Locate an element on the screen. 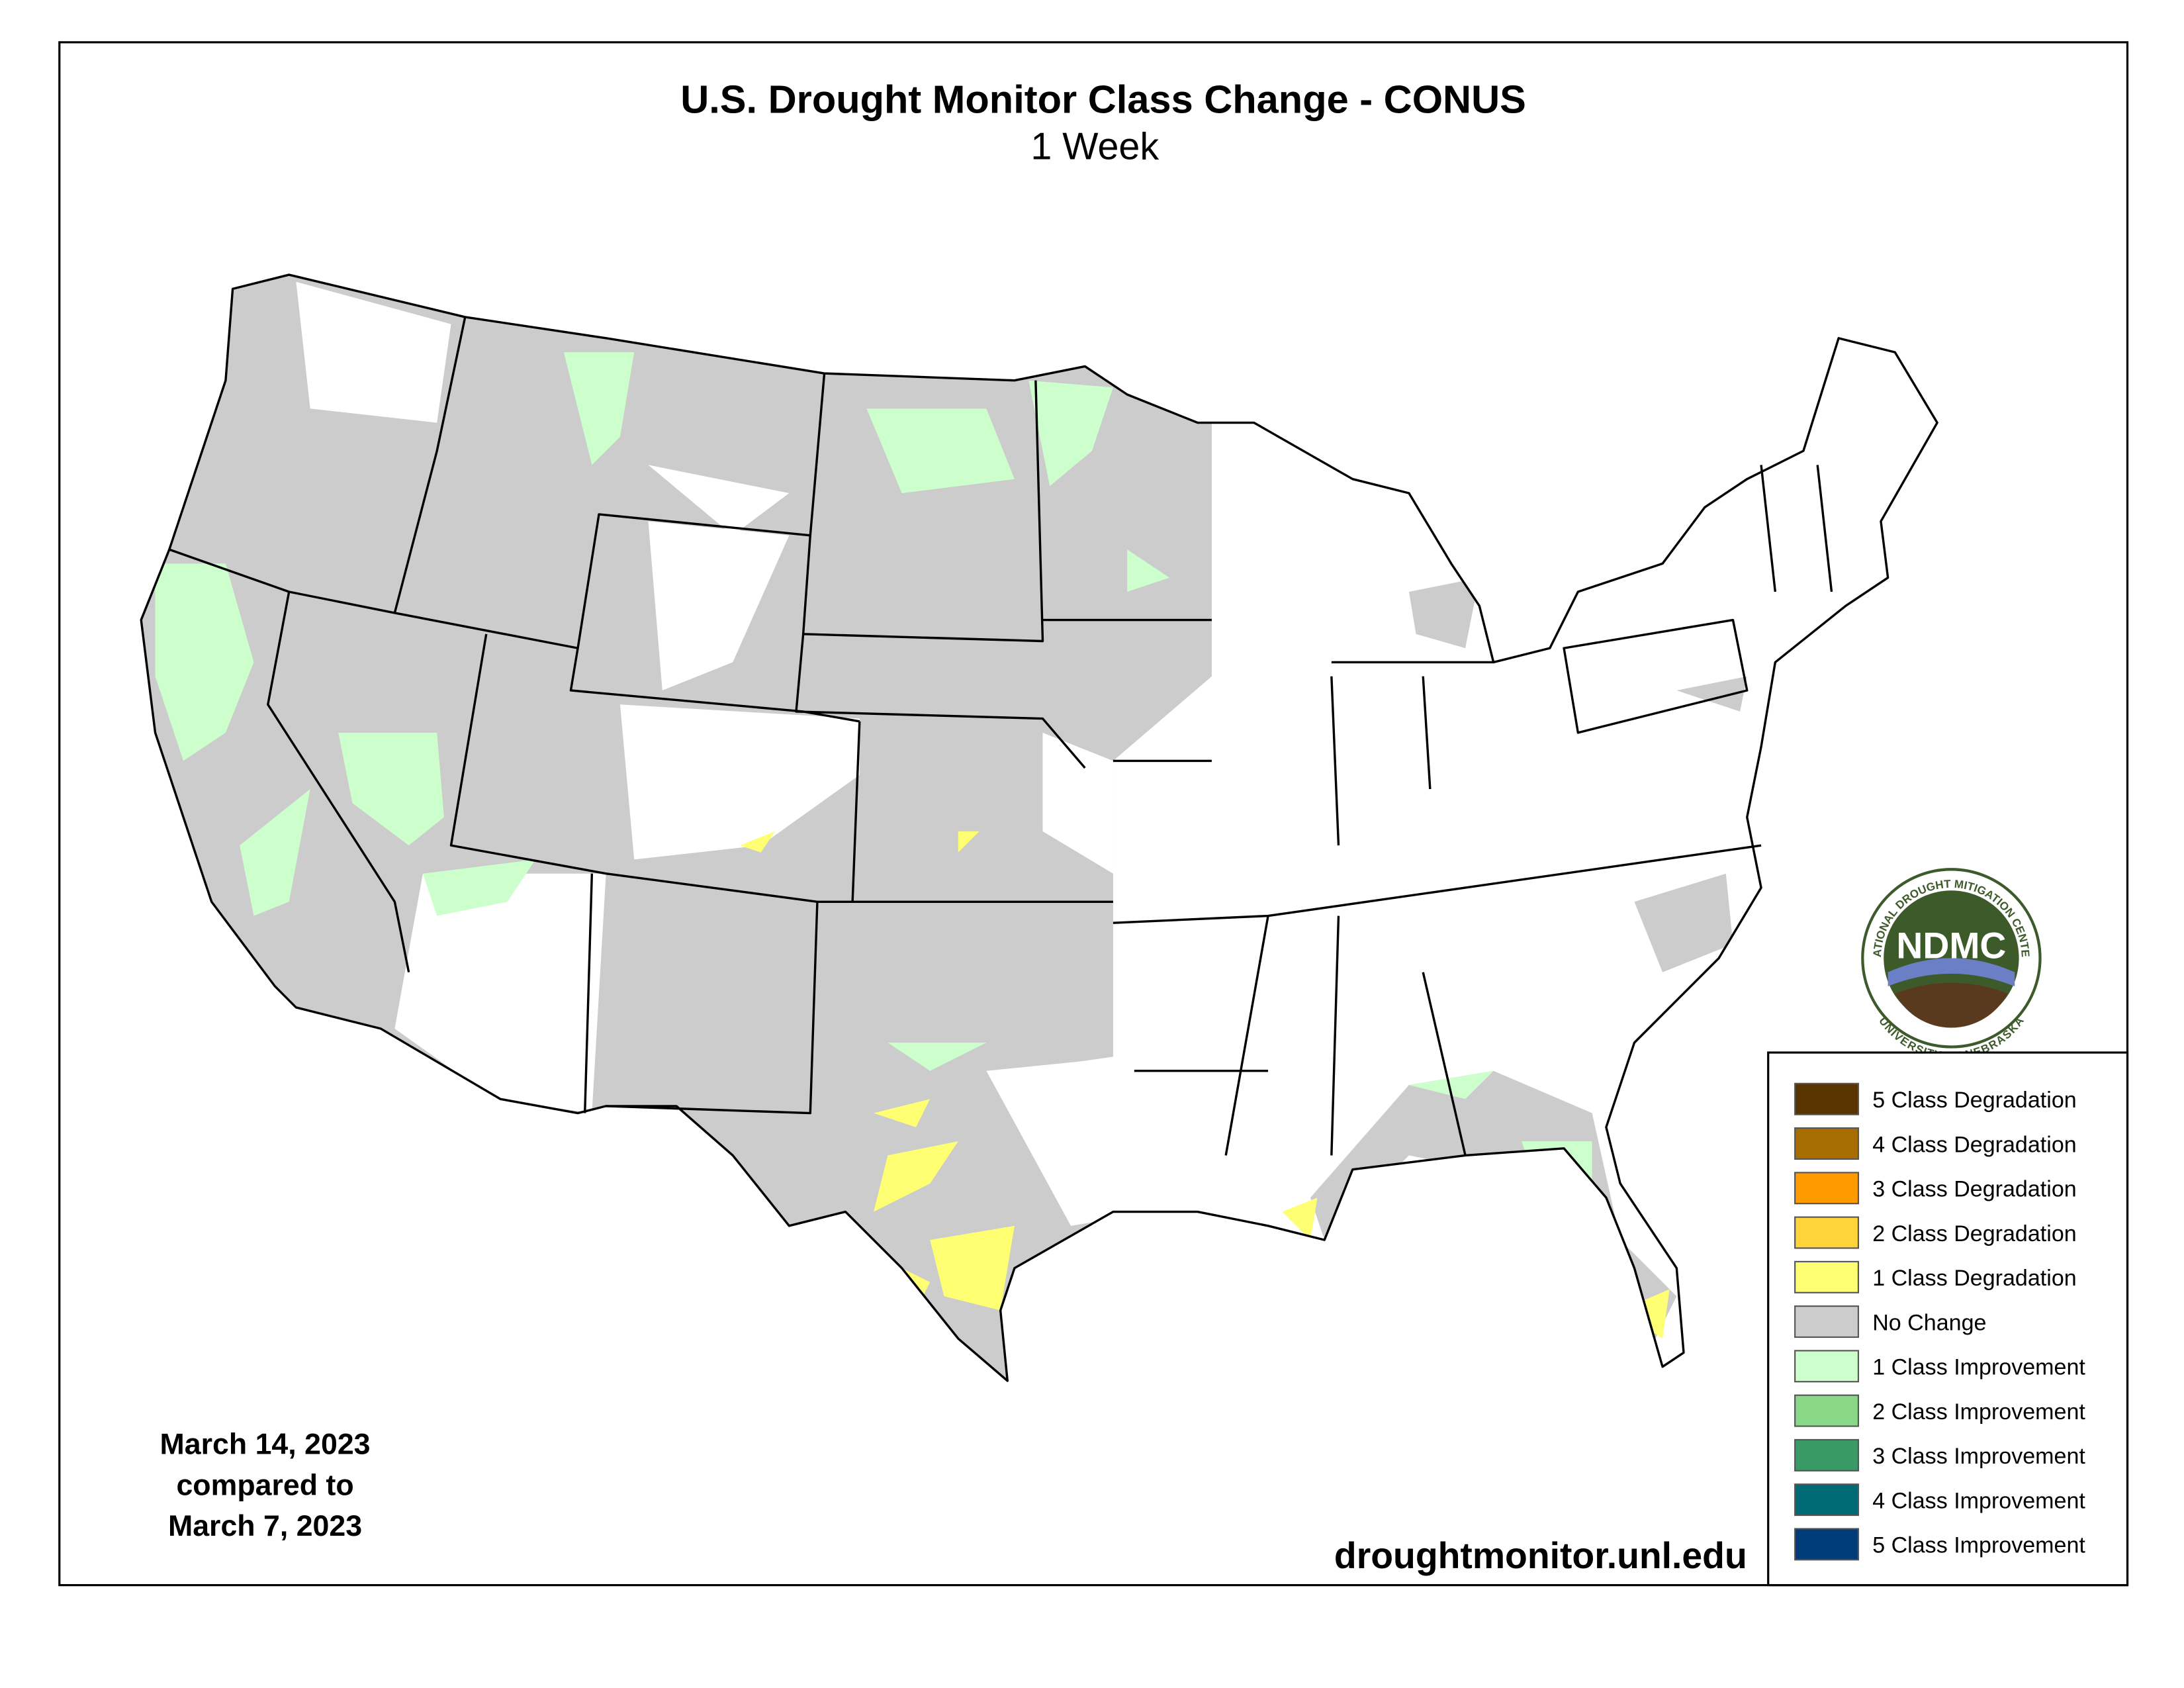 Image resolution: width=2184 pixels, height=1688 pixels. logo-name: NDMC is located at coordinates (1951, 945).